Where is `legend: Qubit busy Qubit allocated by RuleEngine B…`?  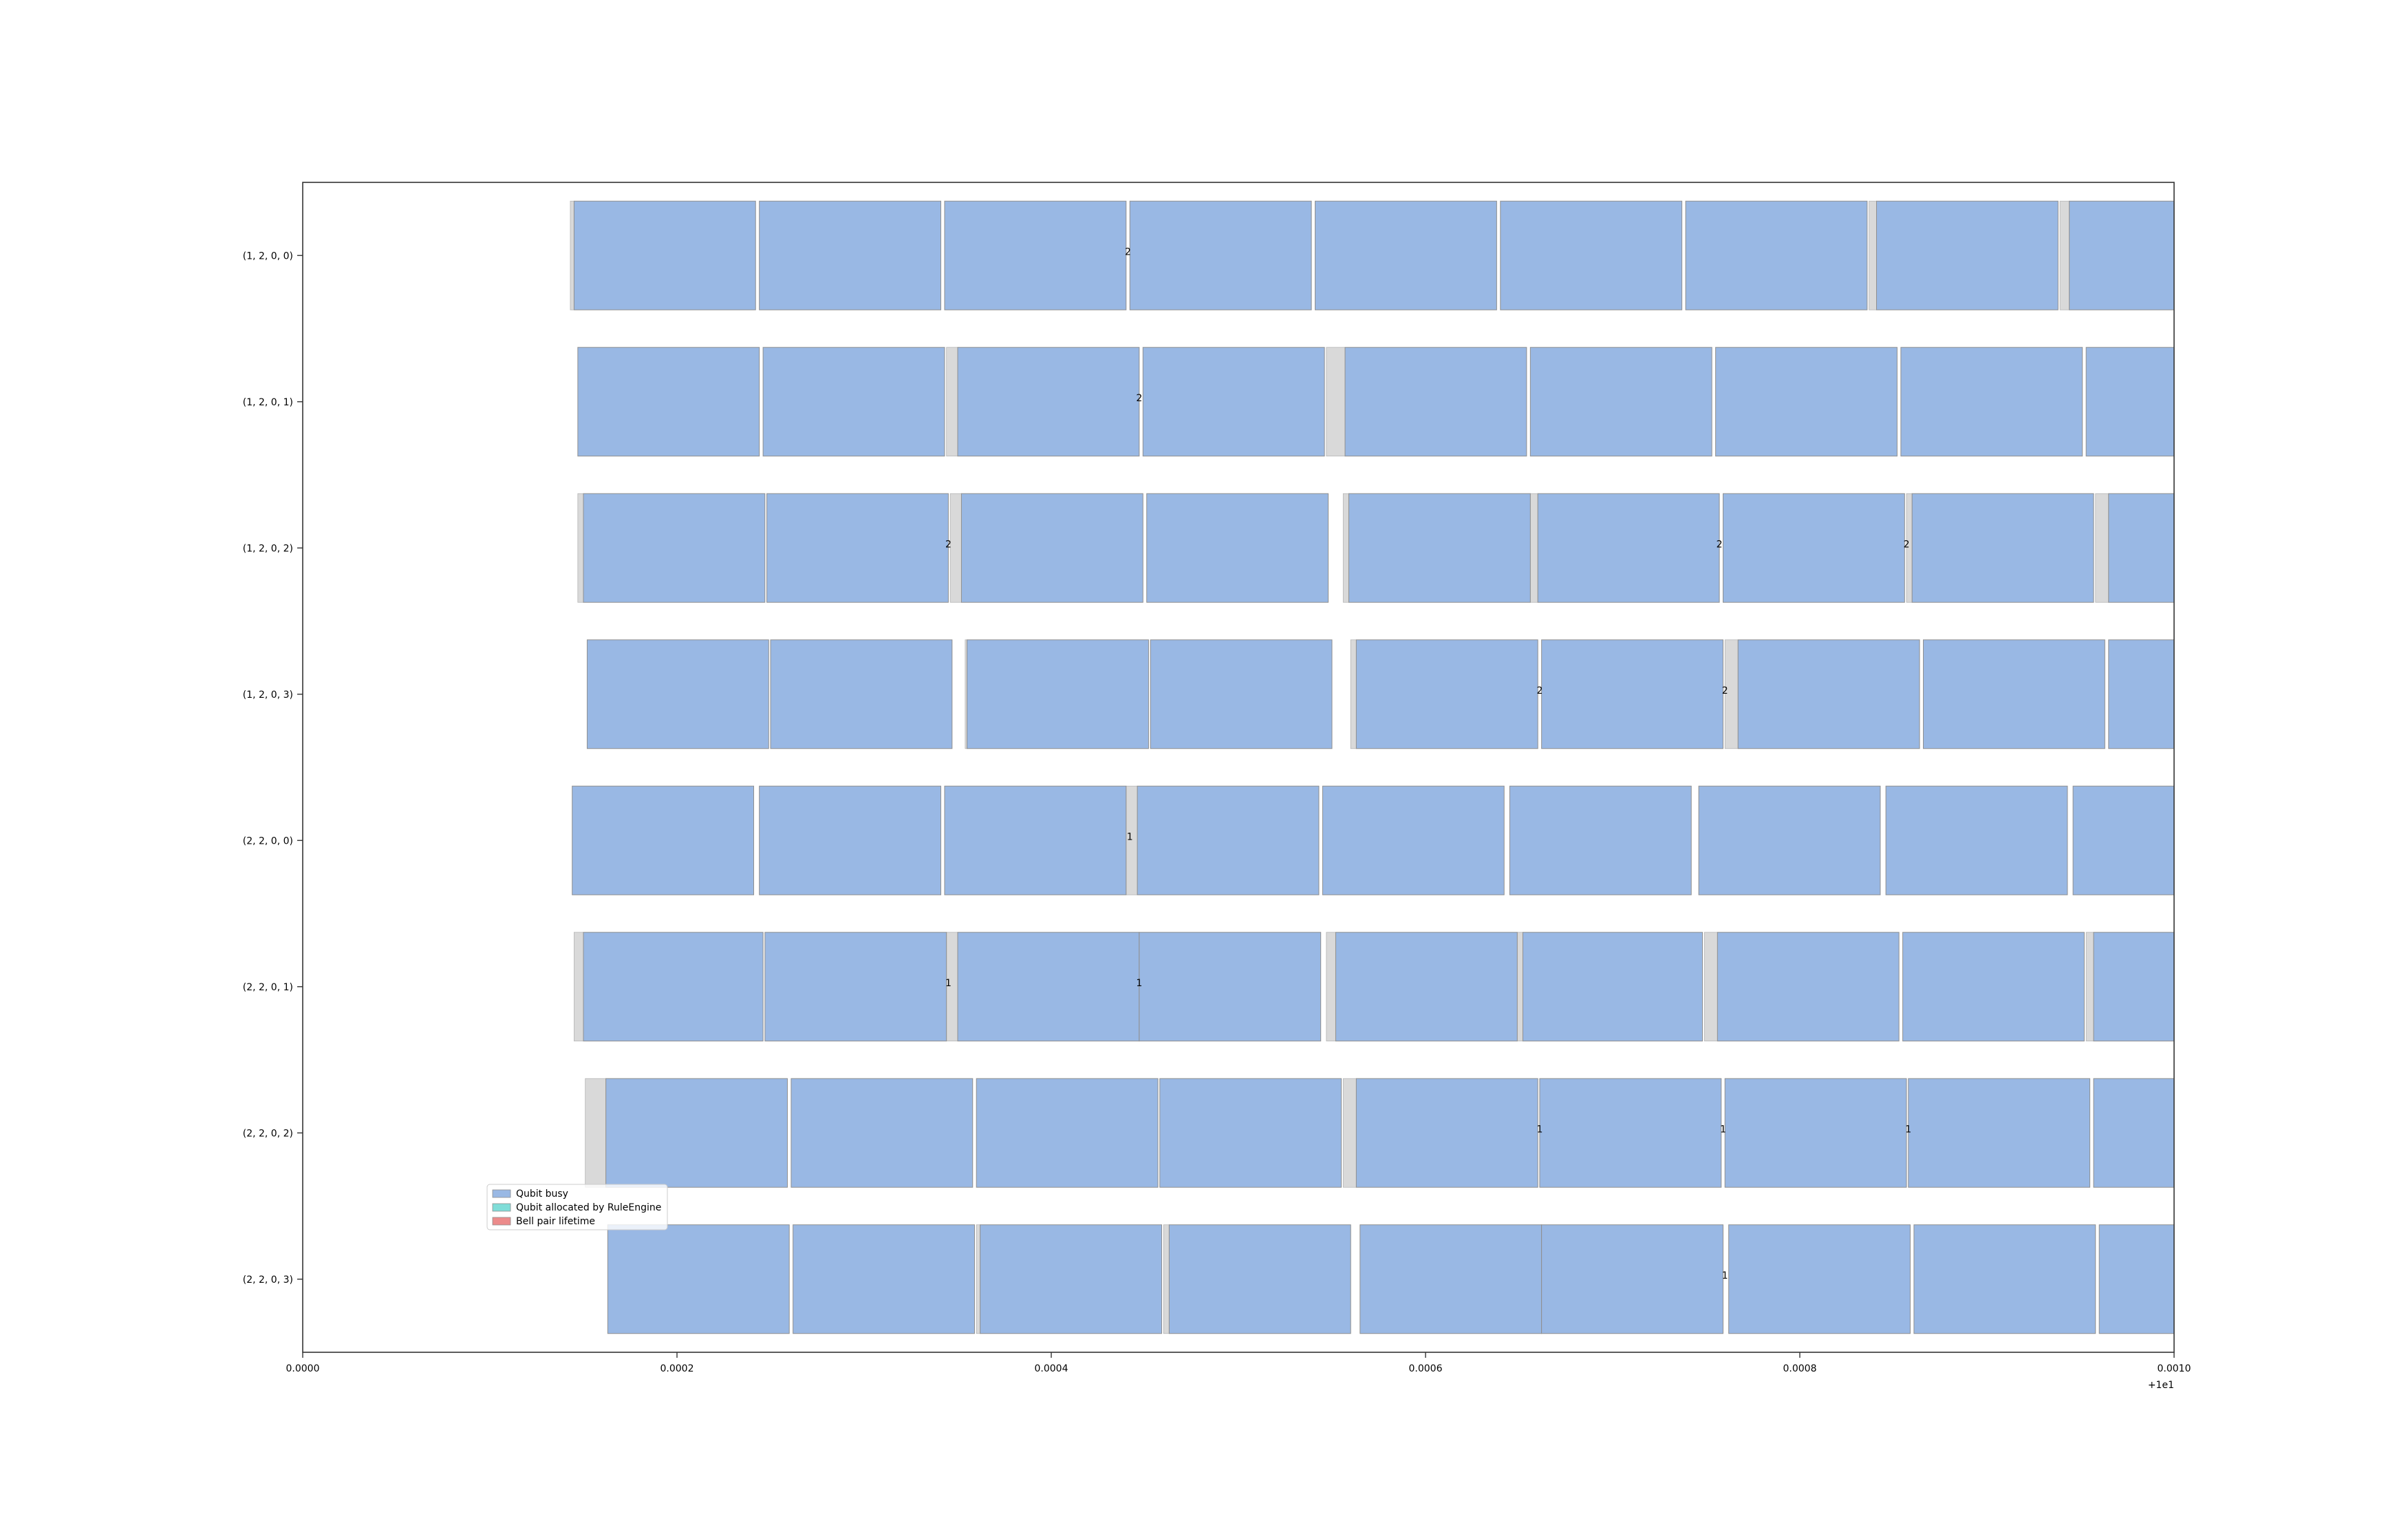 legend: Qubit busy Qubit allocated by RuleEngine B… is located at coordinates (577, 1207).